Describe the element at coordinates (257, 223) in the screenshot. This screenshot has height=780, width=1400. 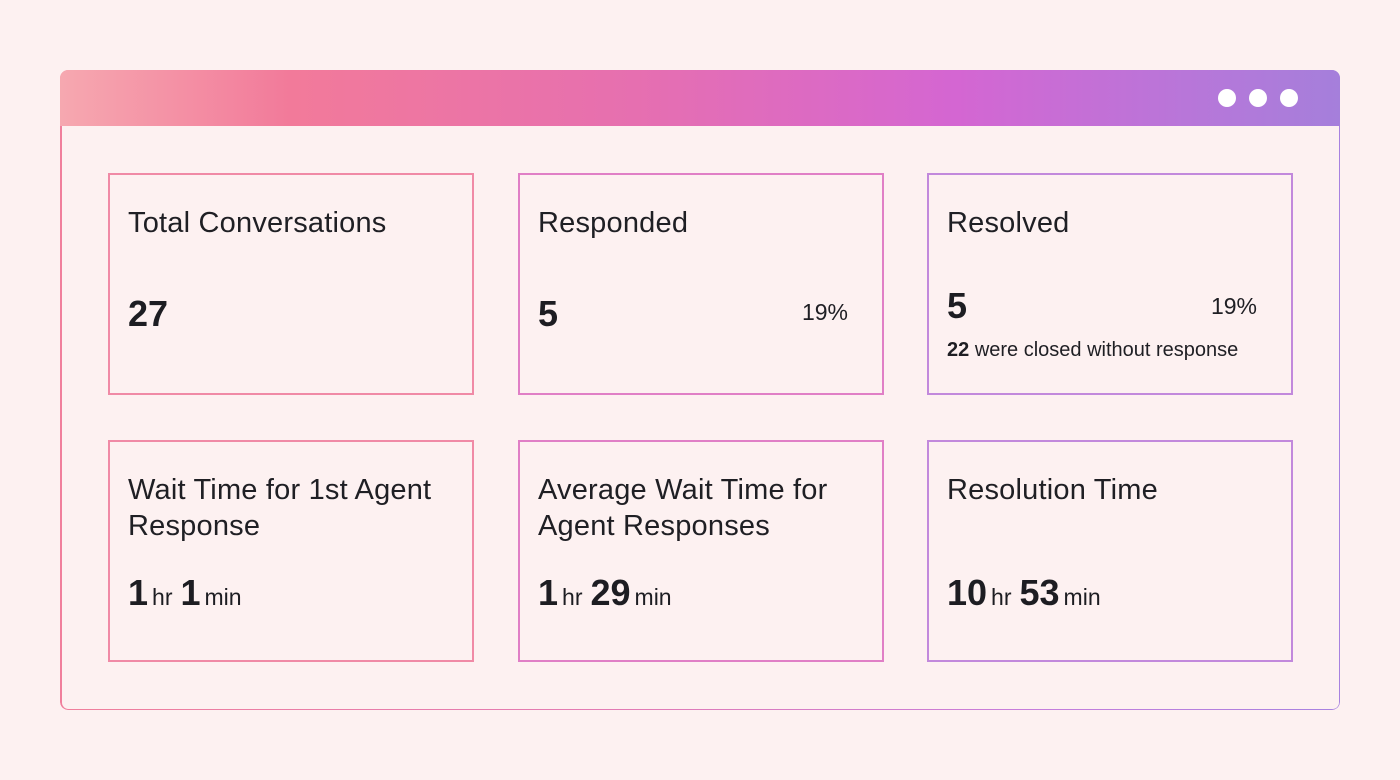
I see `card-title: Total Conversations` at that location.